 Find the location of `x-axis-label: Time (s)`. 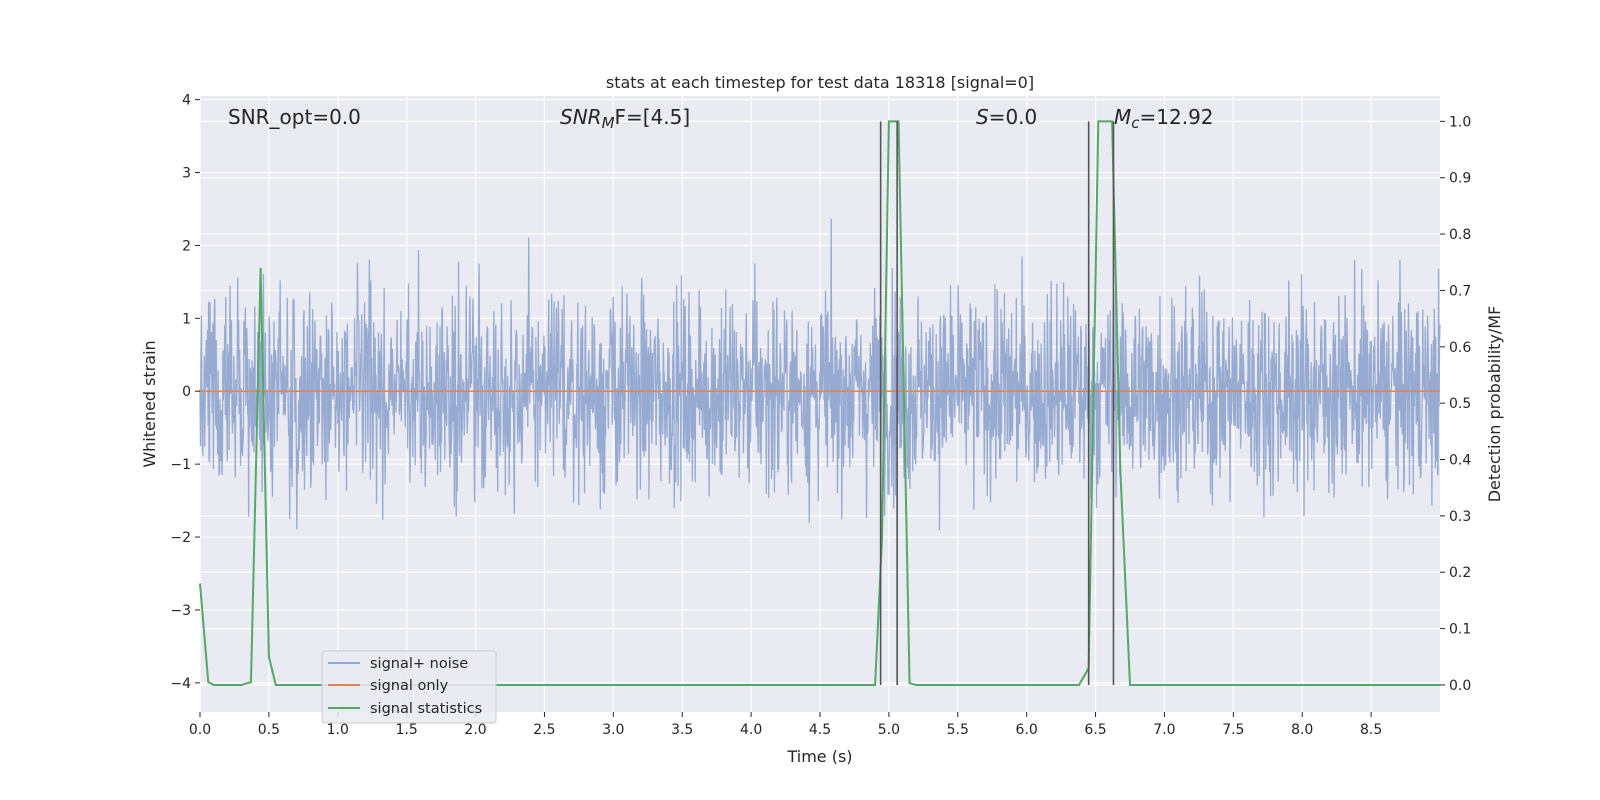

x-axis-label: Time (s) is located at coordinates (819, 756).